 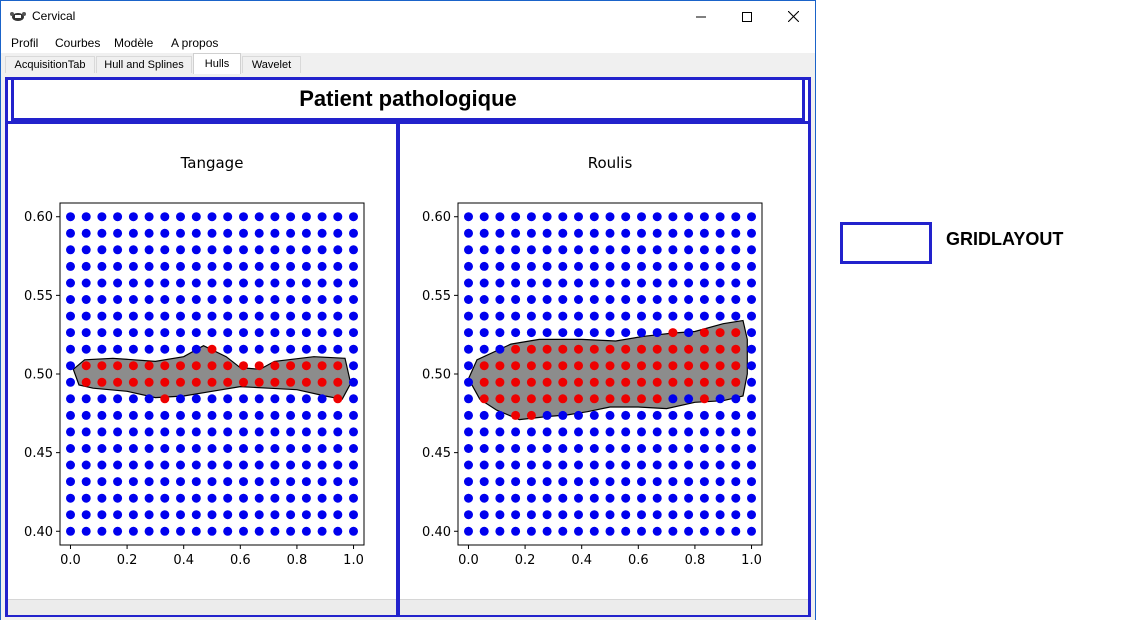 What do you see at coordinates (747, 16) in the screenshot?
I see `maximize-button` at bounding box center [747, 16].